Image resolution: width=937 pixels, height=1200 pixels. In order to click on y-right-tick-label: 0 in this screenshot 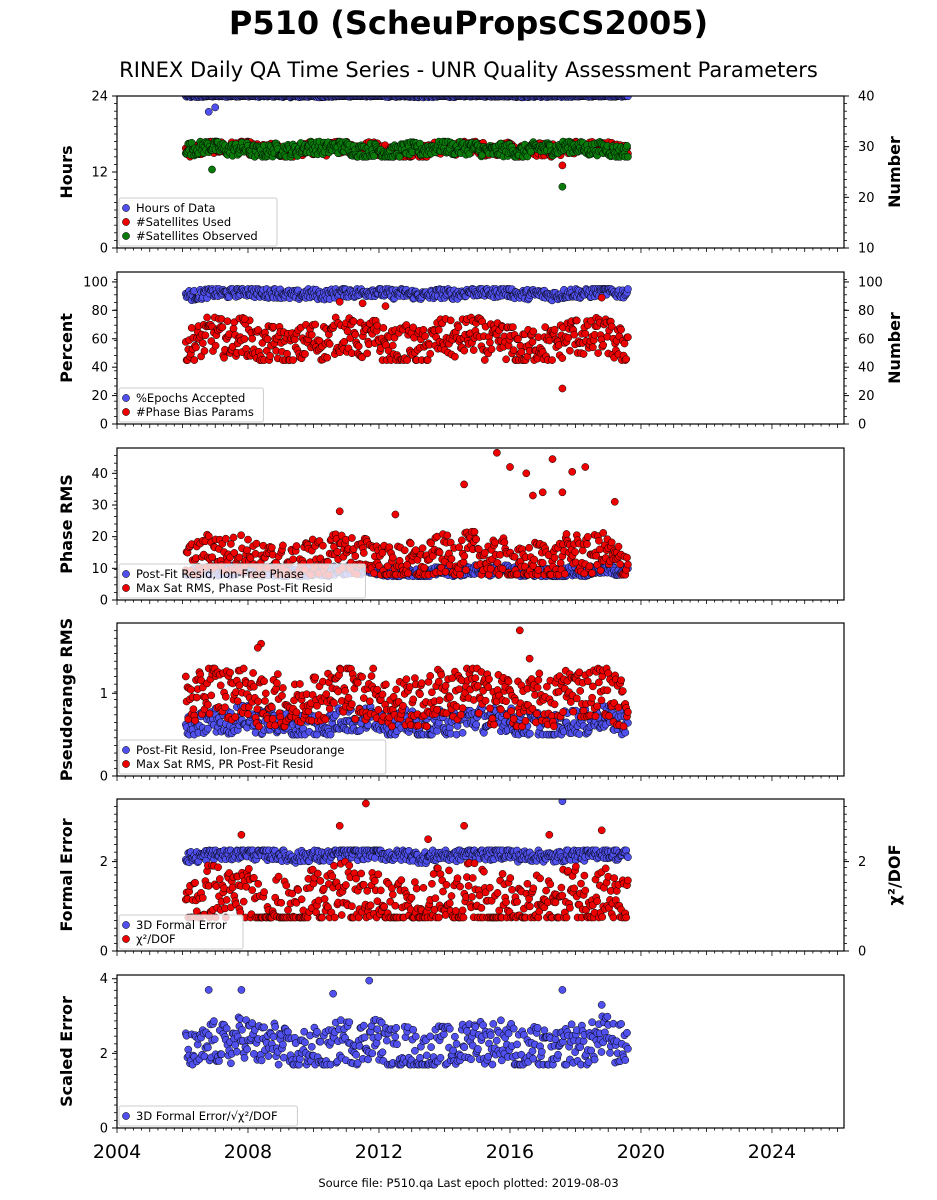, I will do `click(862, 425)`.